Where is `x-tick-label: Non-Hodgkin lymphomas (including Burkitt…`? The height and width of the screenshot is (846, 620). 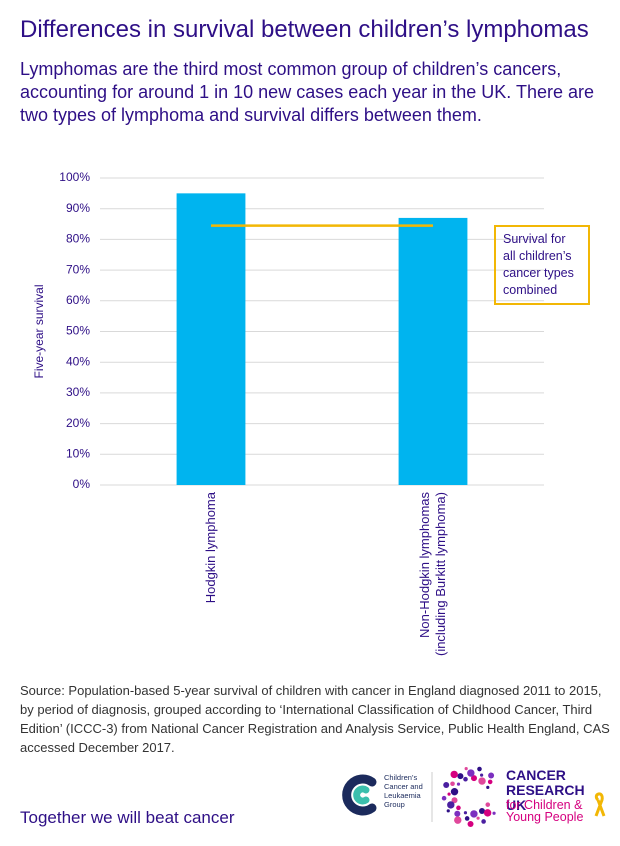
x-tick-label: Non-Hodgkin lymphomas (including Burkitt… is located at coordinates (432, 574).